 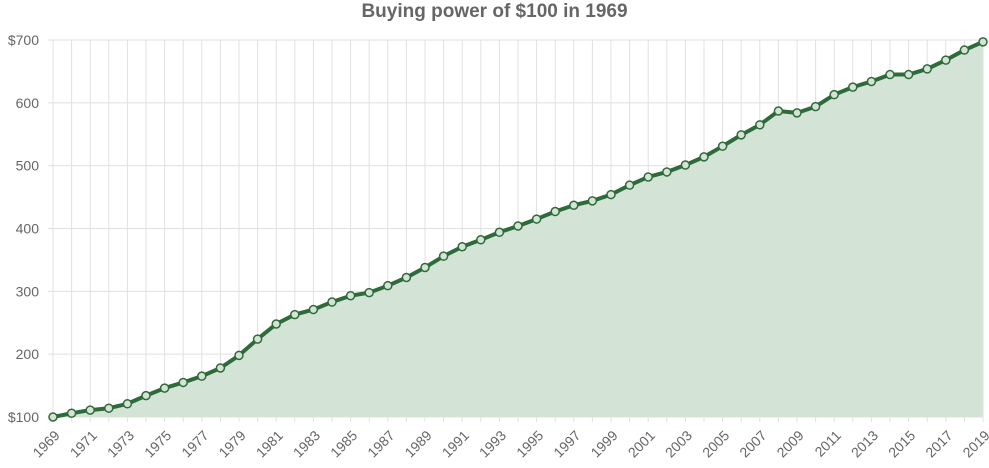 I want to click on y-tick-label: 500, so click(x=28, y=166).